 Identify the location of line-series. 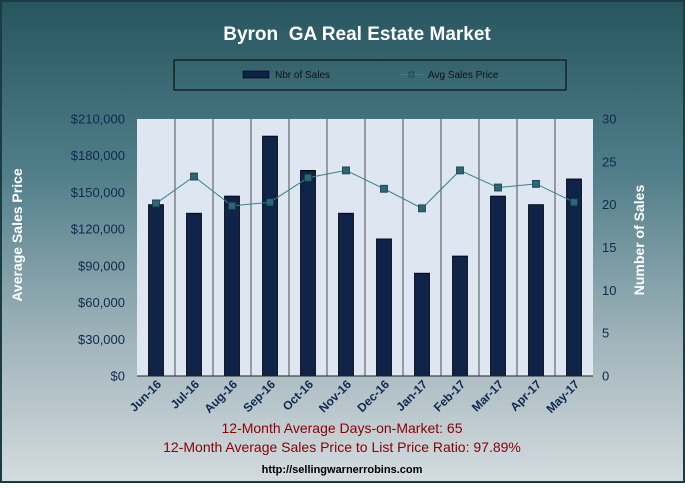
(365, 189).